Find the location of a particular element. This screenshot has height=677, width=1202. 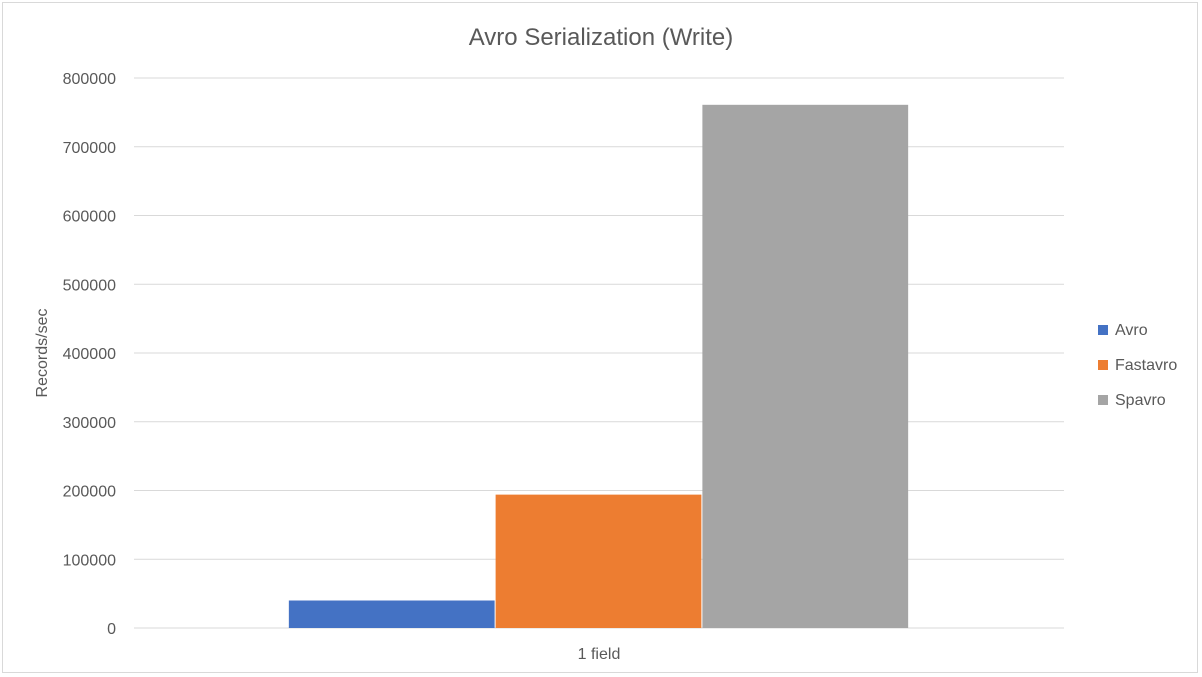

bar-spavro is located at coordinates (805, 366).